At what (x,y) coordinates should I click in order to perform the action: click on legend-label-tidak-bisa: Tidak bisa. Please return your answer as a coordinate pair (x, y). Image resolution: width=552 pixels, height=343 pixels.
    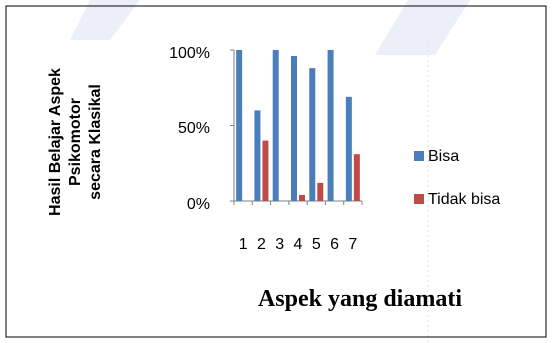
    Looking at the image, I should click on (464, 199).